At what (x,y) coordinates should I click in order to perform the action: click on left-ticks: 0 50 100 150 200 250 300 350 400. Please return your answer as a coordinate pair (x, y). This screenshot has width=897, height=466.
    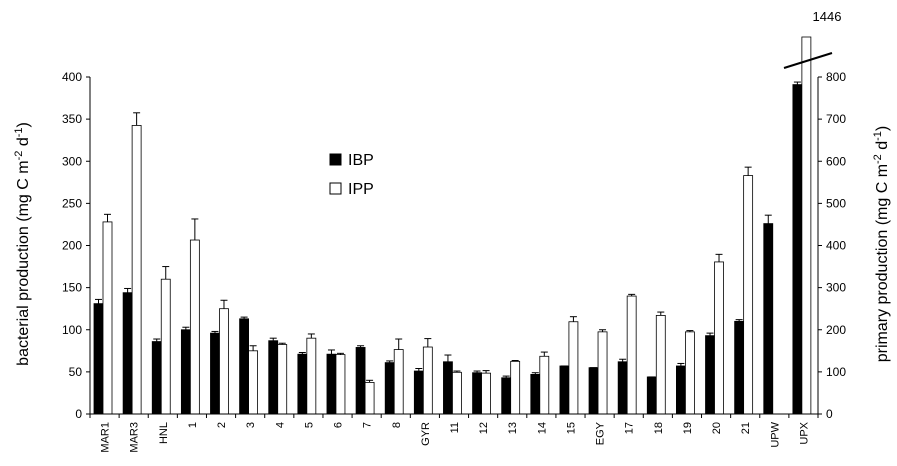
    Looking at the image, I should click on (76, 245).